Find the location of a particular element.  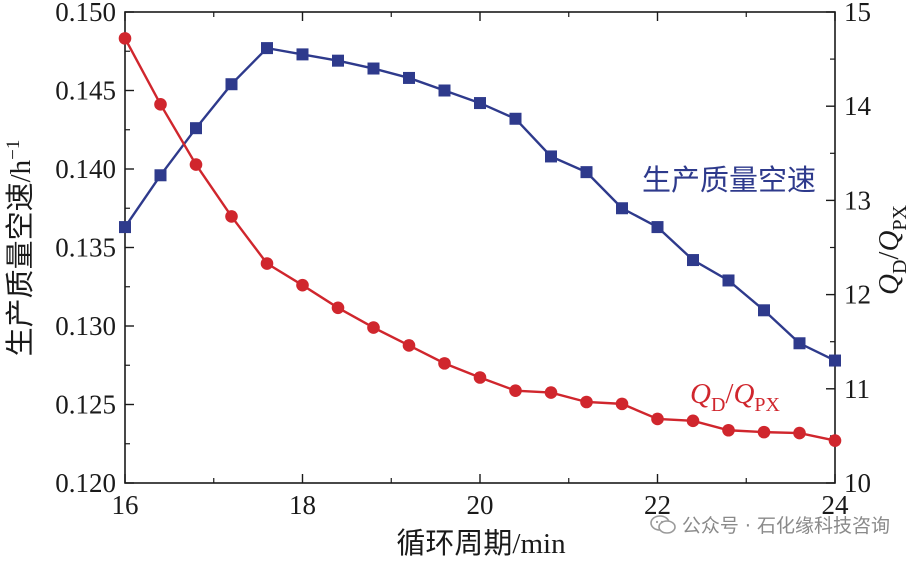

y-left-tick-label: 0.140 is located at coordinates (85, 169).